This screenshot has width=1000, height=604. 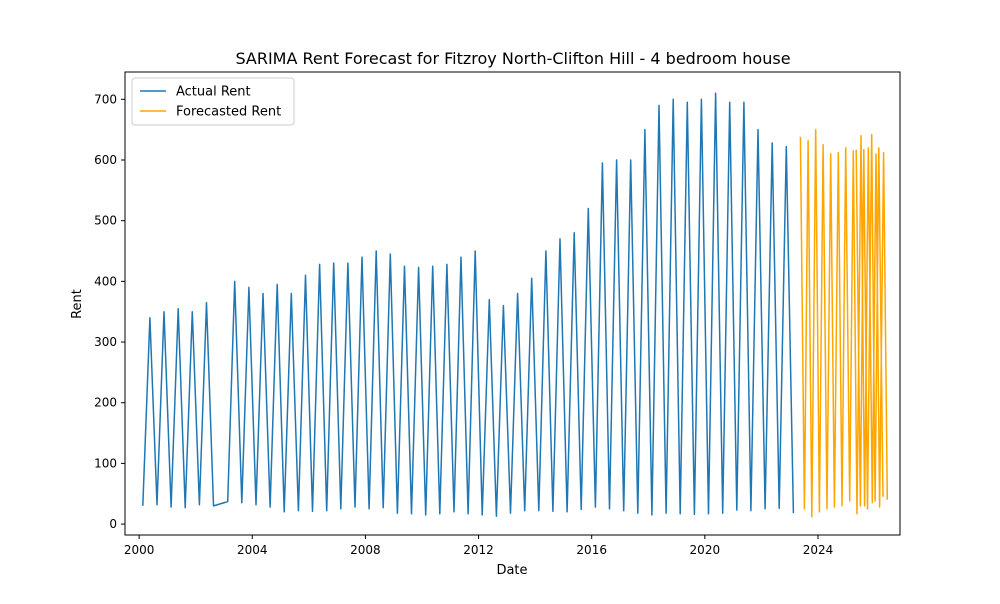 I want to click on x-tick-label: 2008, so click(x=365, y=550).